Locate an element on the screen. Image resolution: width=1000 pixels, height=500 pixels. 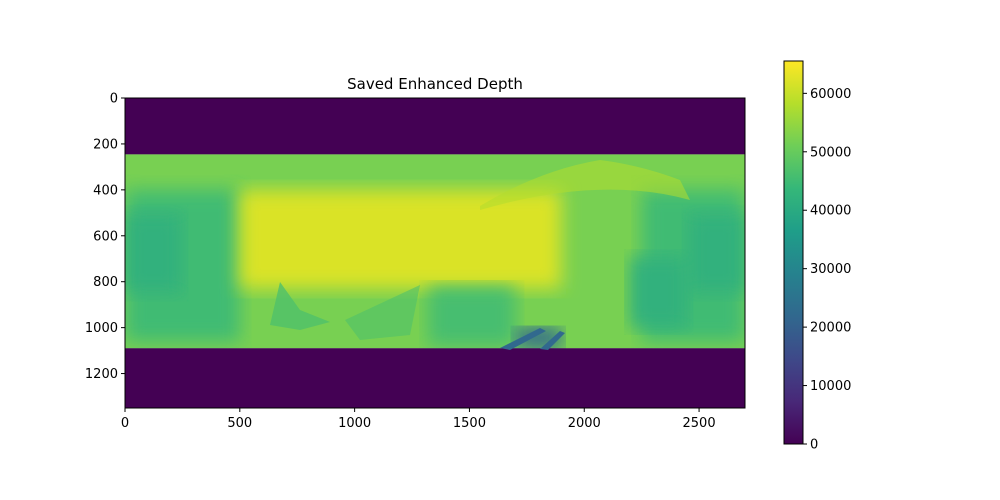
y-tick-label: 1200 is located at coordinates (101, 374).